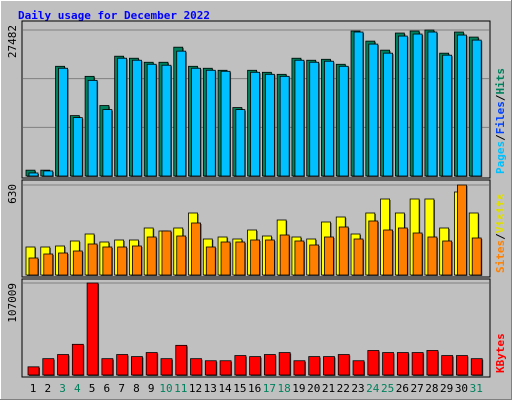  Describe the element at coordinates (500, 117) in the screenshot. I see `axis-label-part: Files` at that location.